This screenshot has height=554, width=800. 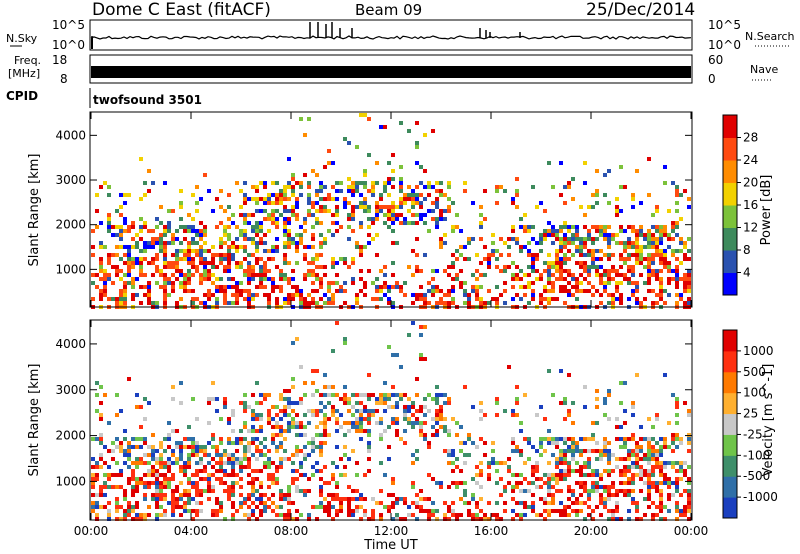 What do you see at coordinates (730, 171) in the screenshot?
I see `colorbar-swatch` at bounding box center [730, 171].